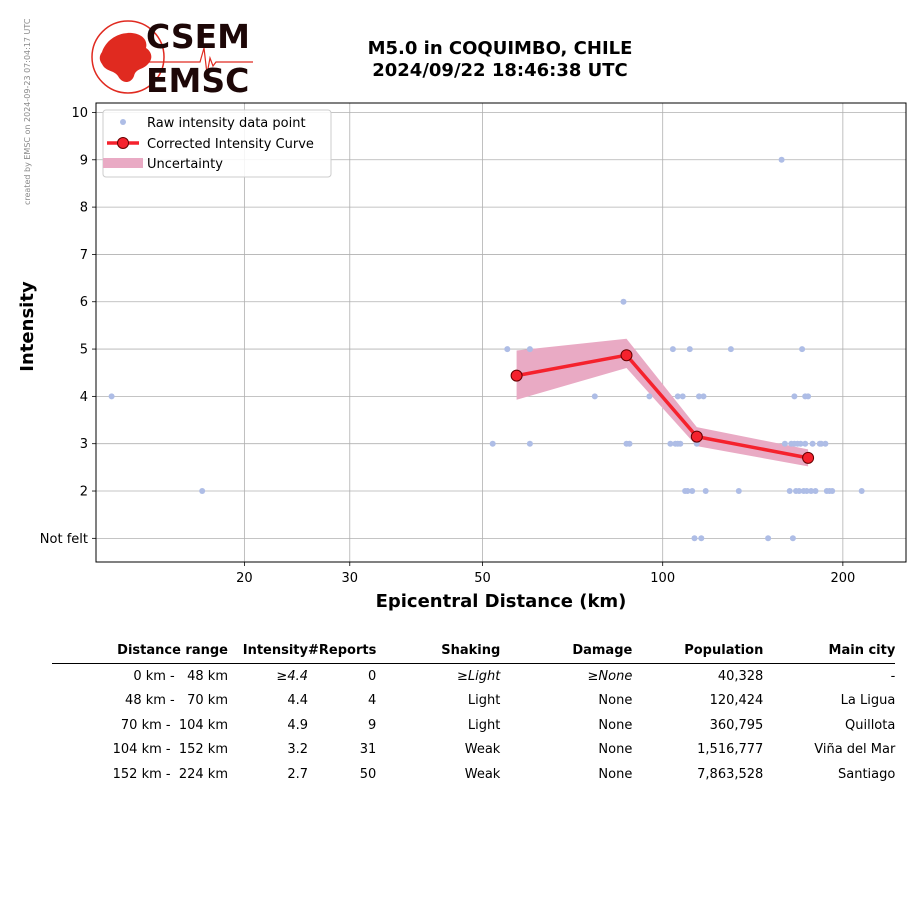 The width and height of the screenshot is (915, 905). What do you see at coordinates (174, 725) in the screenshot?
I see `table-cell: 70 km - 104 km` at bounding box center [174, 725].